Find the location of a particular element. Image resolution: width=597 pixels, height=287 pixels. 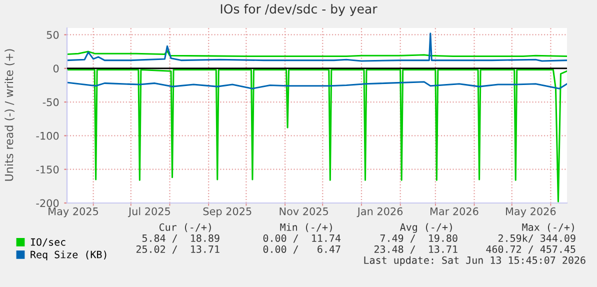

y-tick-label: 0 is located at coordinates (56, 68).